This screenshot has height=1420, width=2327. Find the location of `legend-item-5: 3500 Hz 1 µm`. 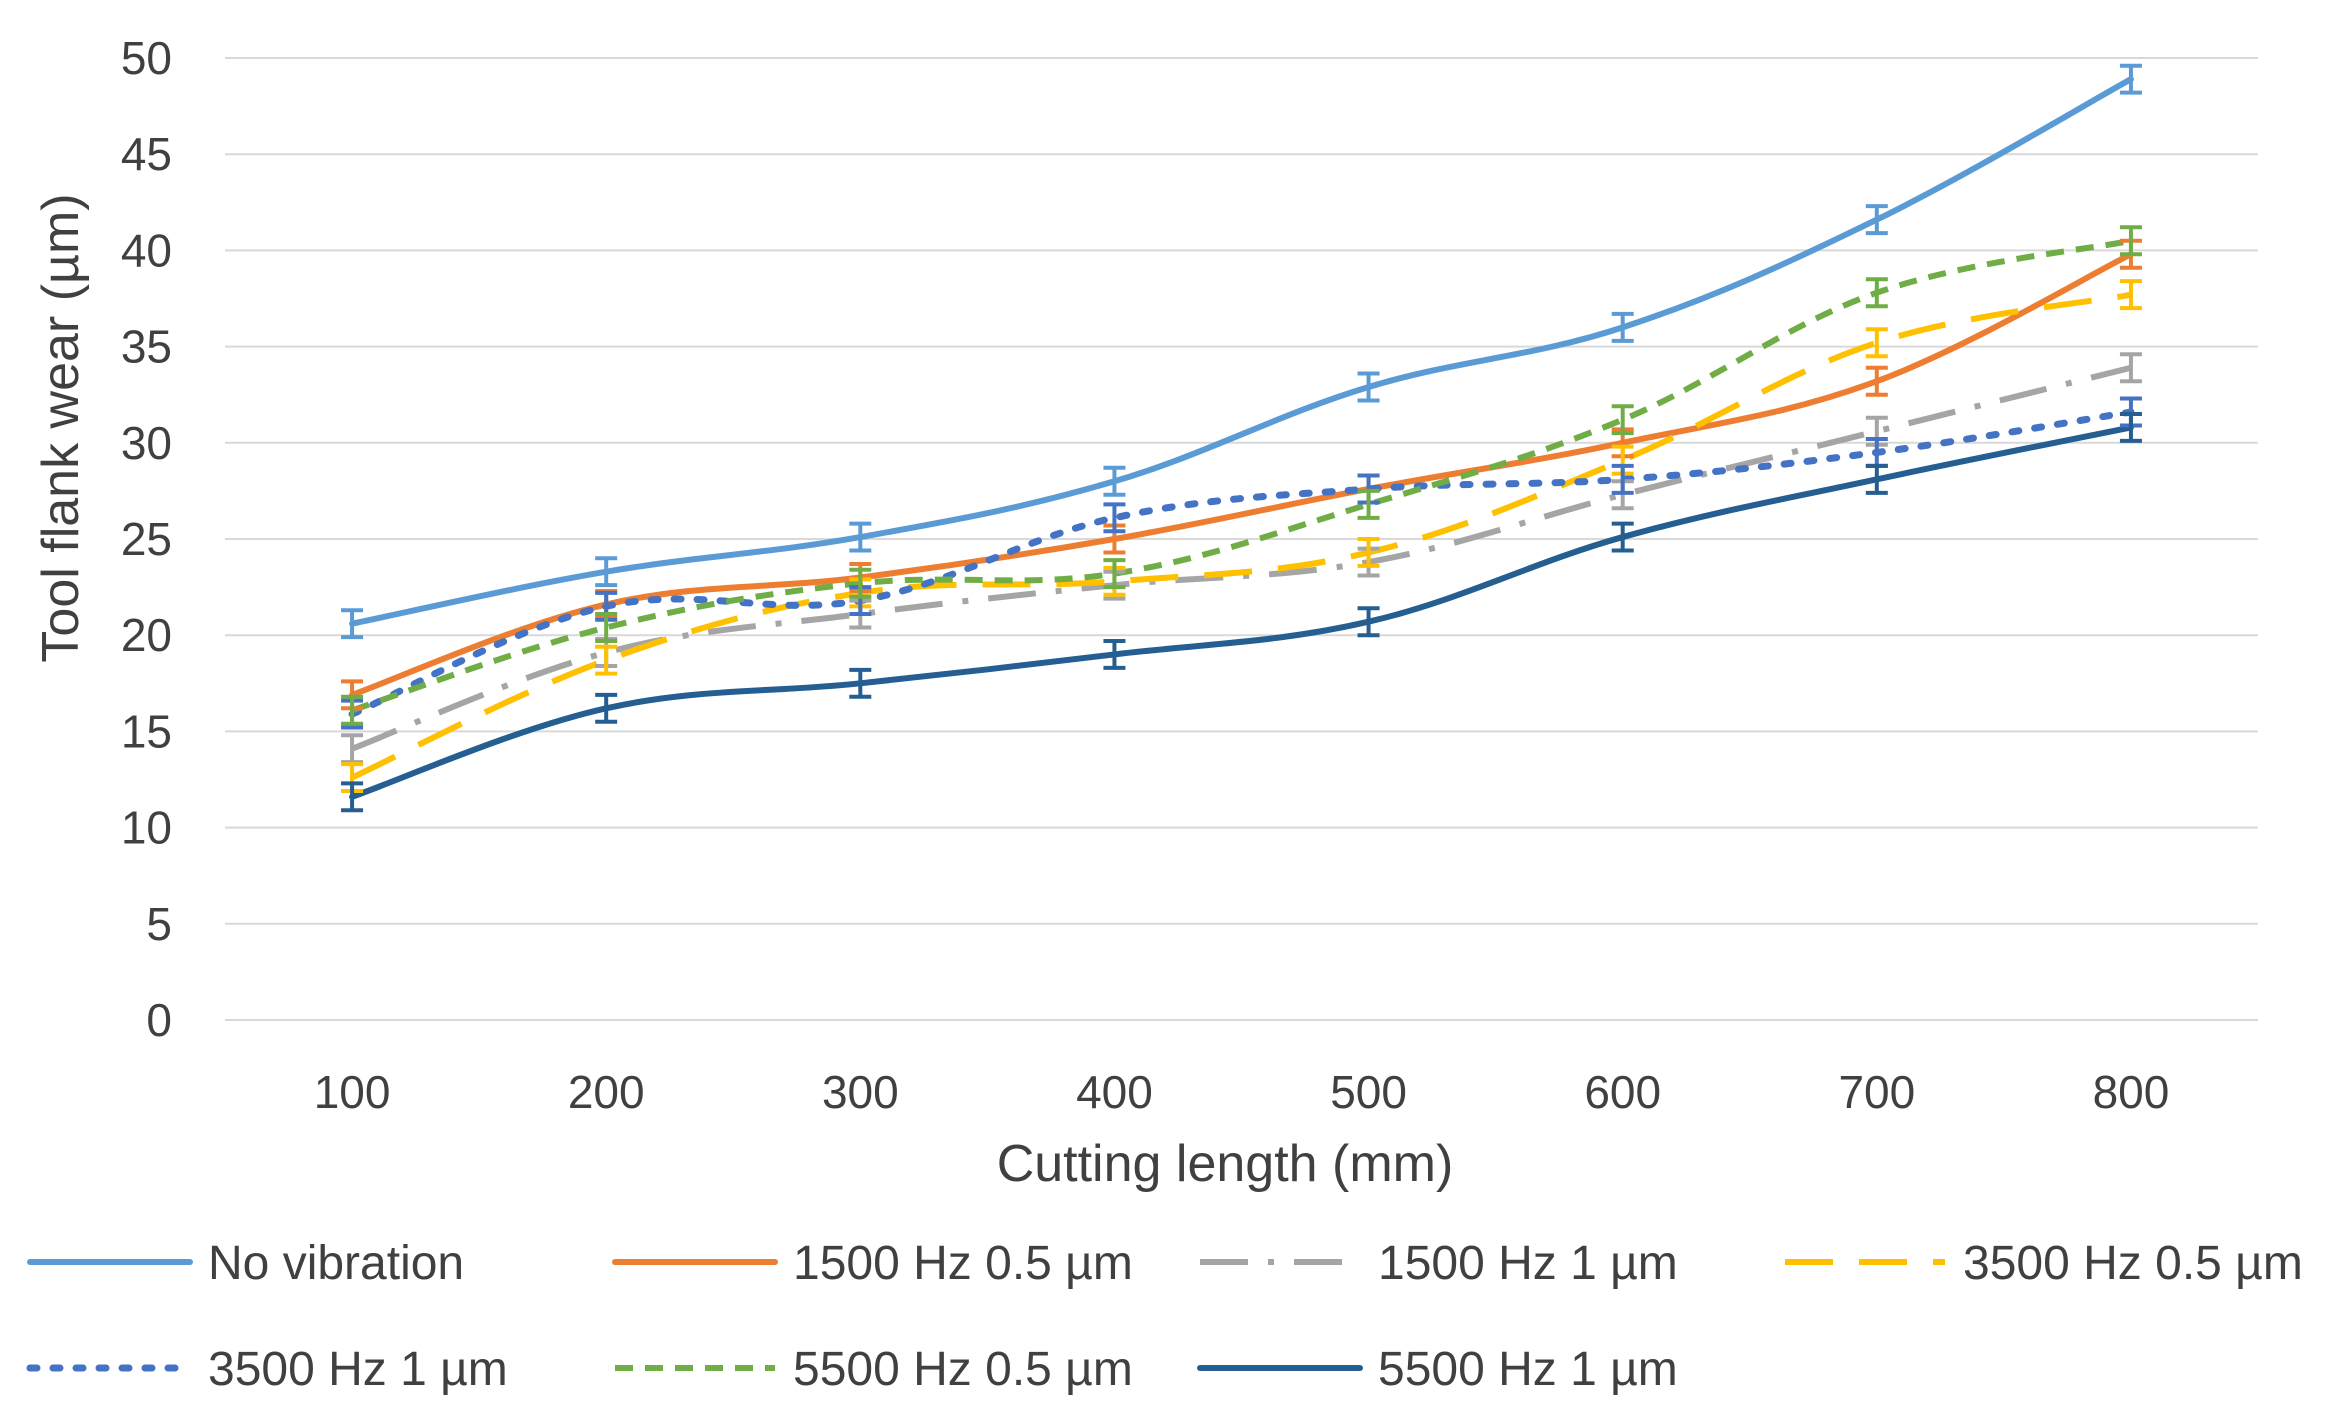

legend-item-5: 3500 Hz 1 µm is located at coordinates (267, 1369).